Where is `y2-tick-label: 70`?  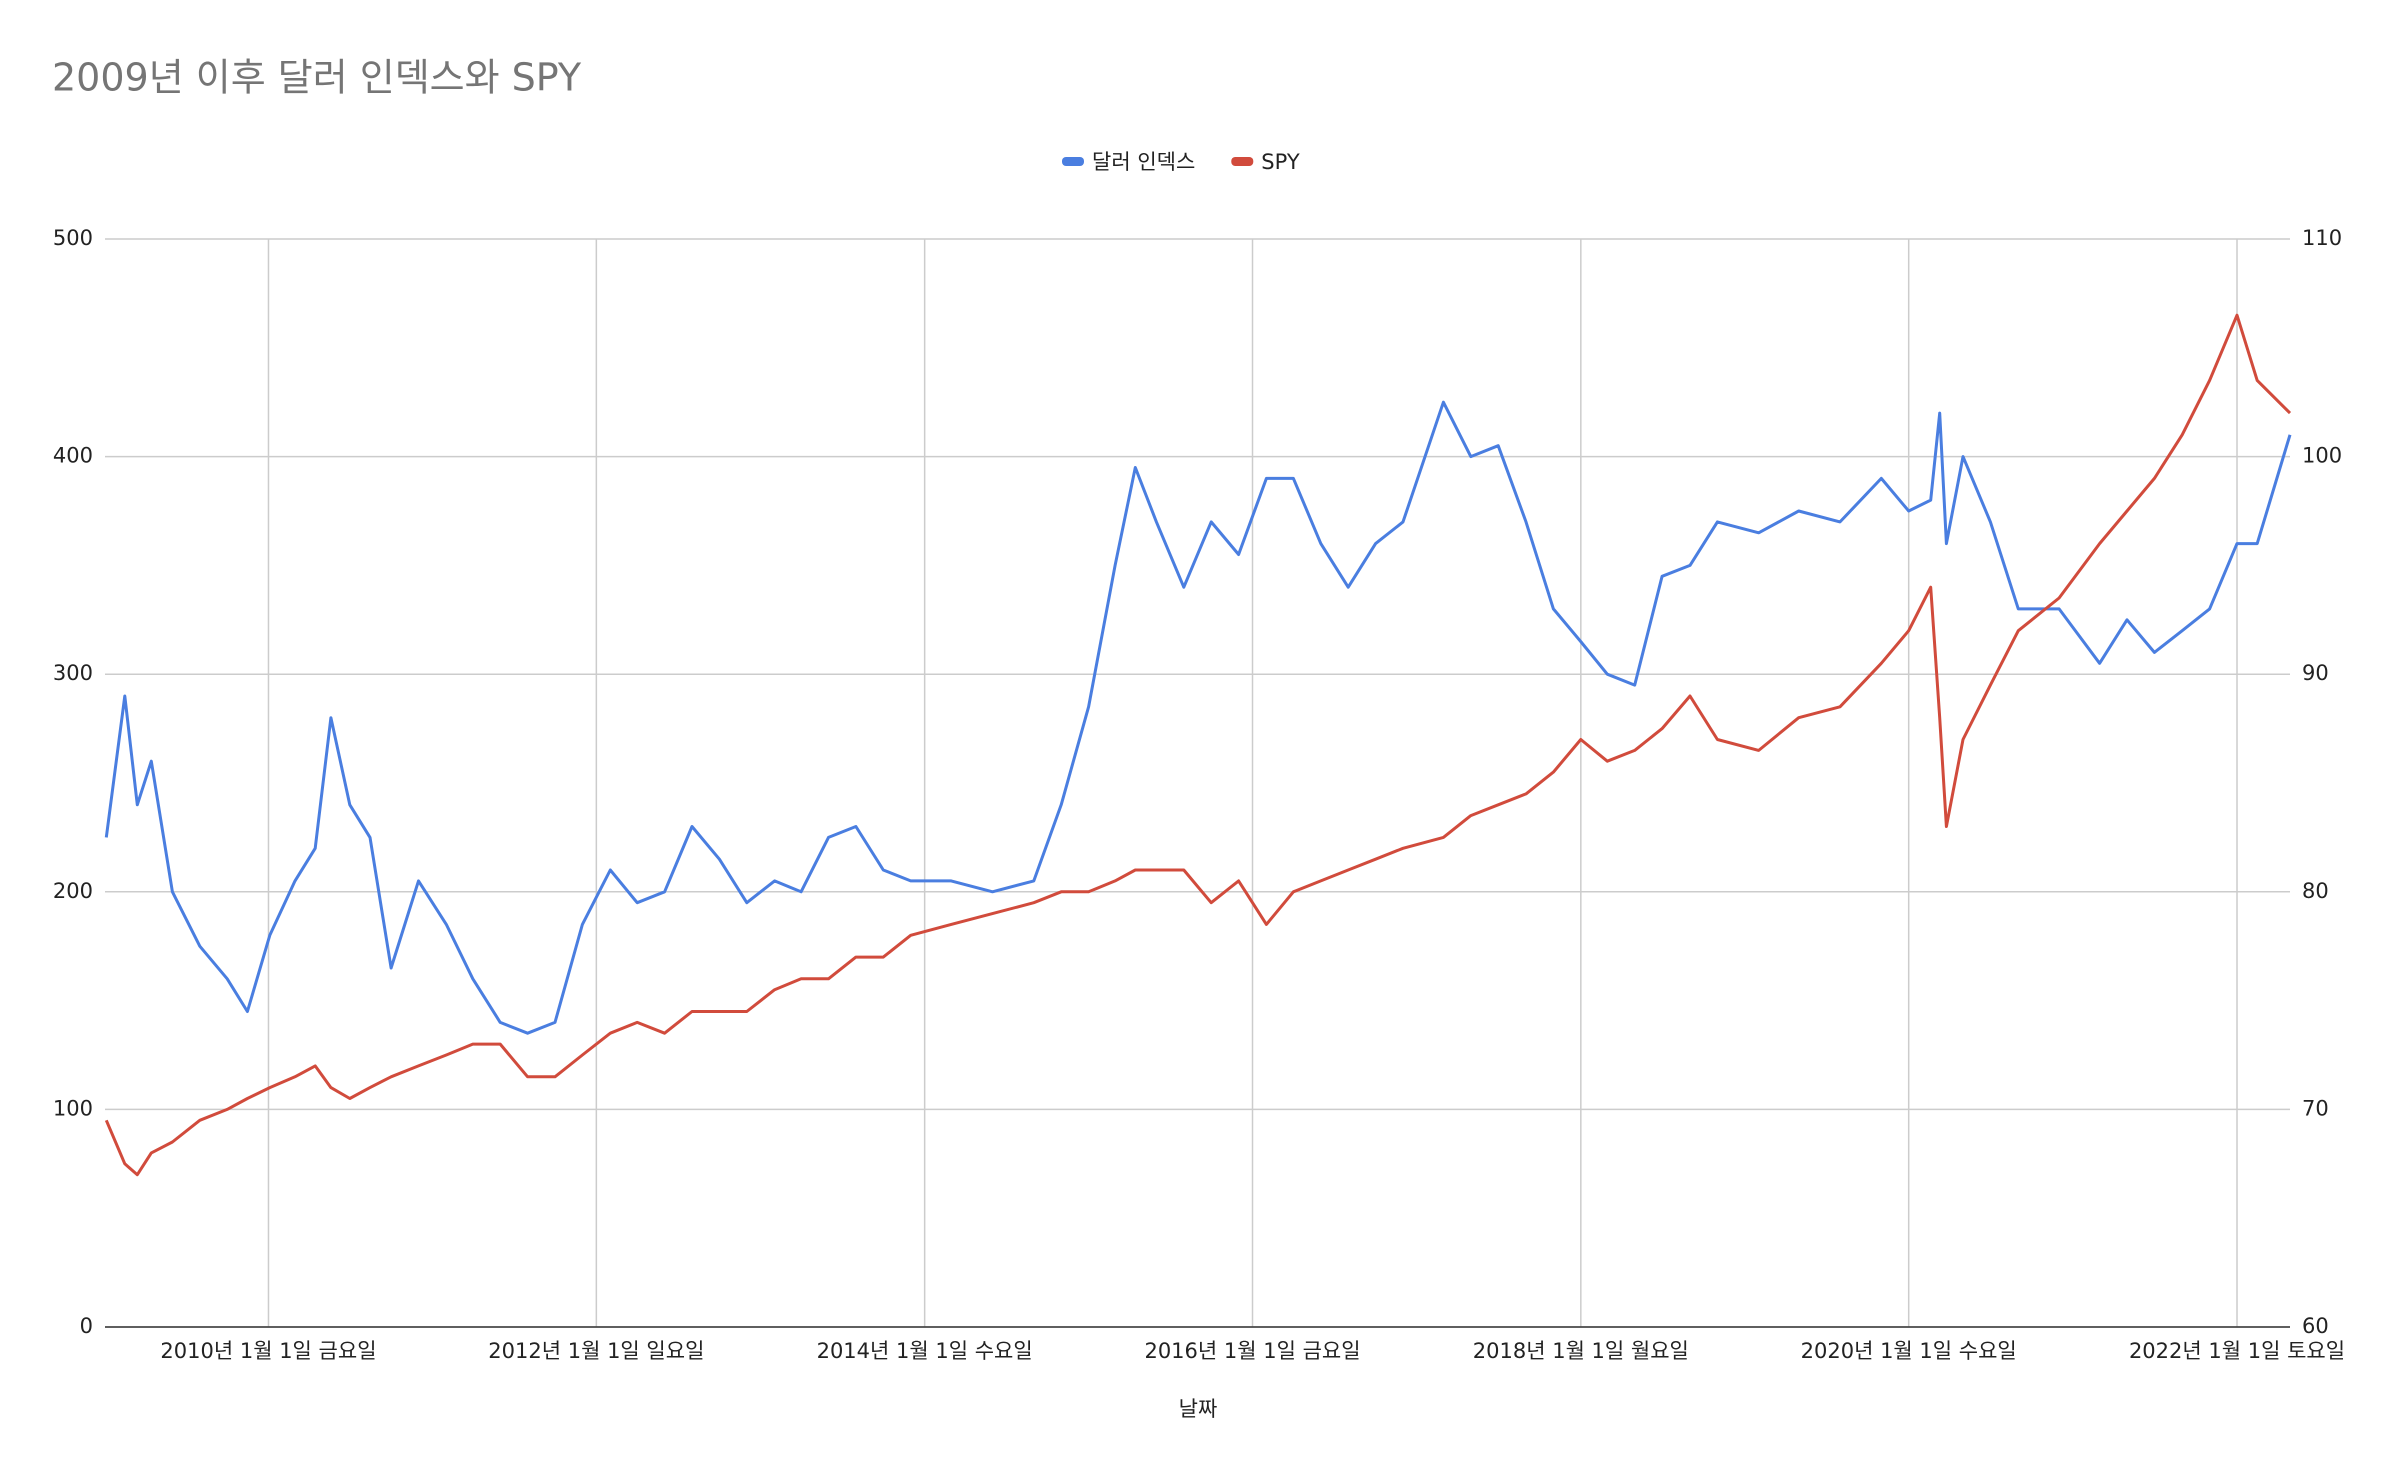 y2-tick-label: 70 is located at coordinates (2315, 1108).